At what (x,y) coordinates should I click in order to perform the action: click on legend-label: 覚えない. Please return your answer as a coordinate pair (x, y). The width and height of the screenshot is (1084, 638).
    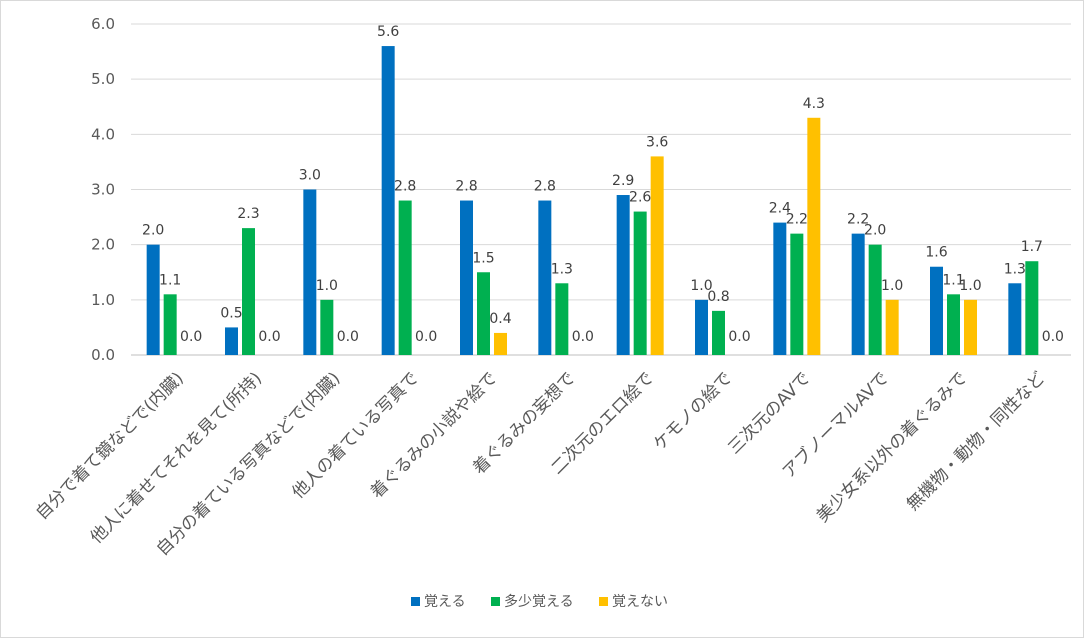
    Looking at the image, I should click on (640, 602).